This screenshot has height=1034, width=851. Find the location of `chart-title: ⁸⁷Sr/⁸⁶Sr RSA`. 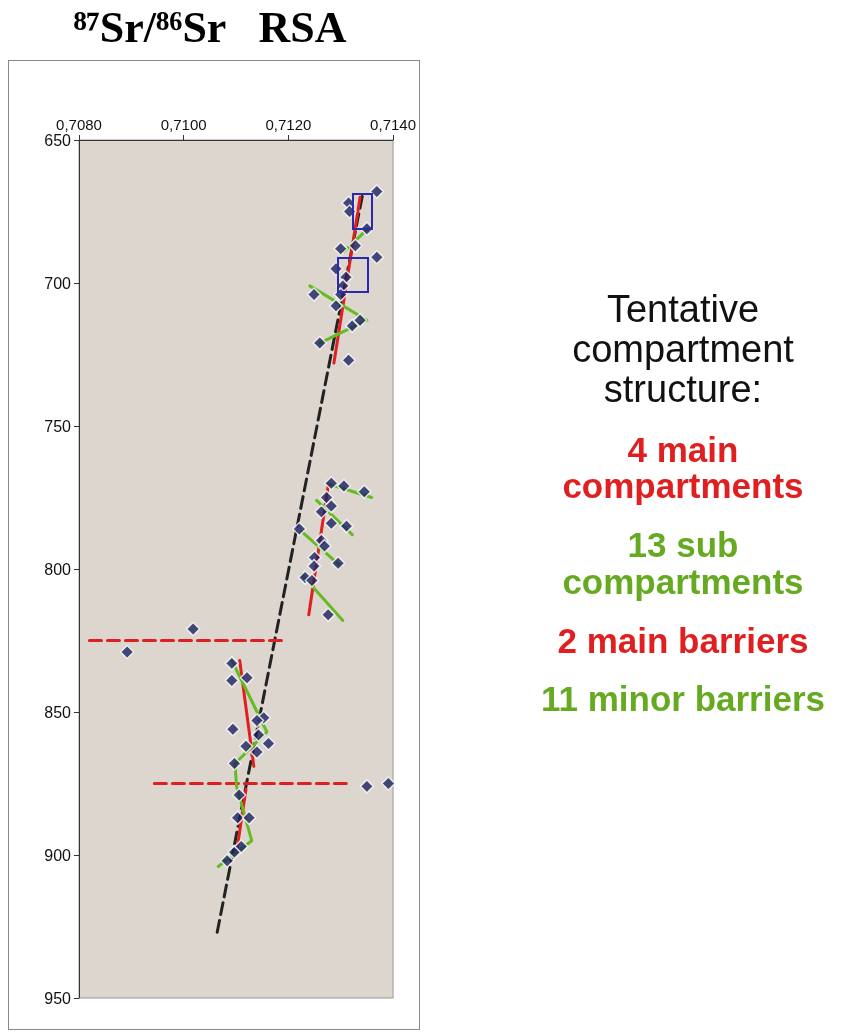

chart-title: ⁸⁷Sr/⁸⁶Sr RSA is located at coordinates (210, 27).